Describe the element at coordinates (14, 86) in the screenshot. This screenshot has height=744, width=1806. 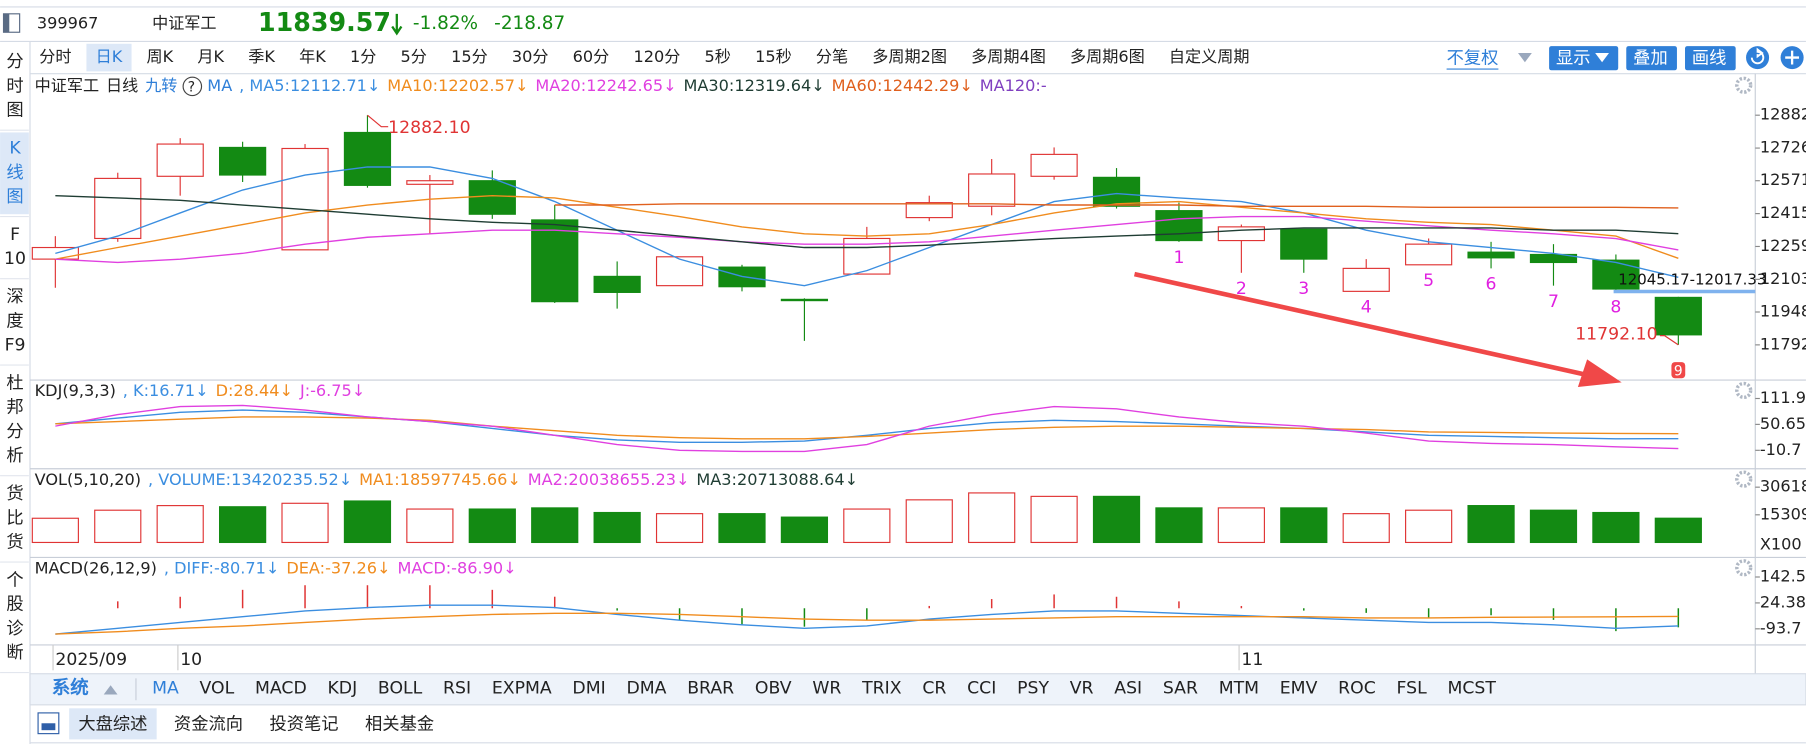
I see `sidebar-tab: 时` at that location.